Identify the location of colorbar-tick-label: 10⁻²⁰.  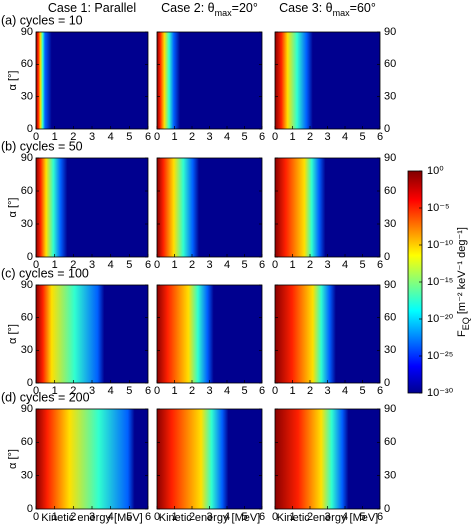
(440, 319).